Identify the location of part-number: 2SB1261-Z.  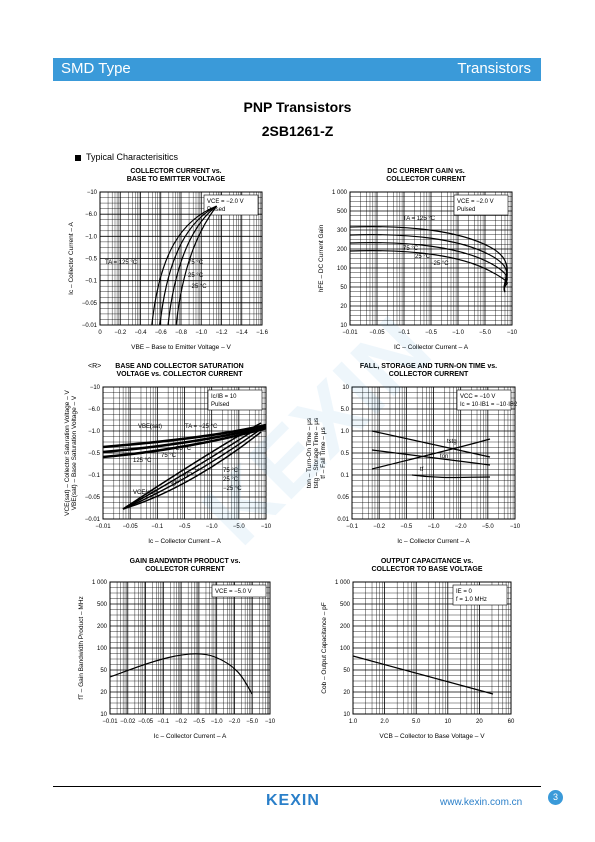
(297, 131).